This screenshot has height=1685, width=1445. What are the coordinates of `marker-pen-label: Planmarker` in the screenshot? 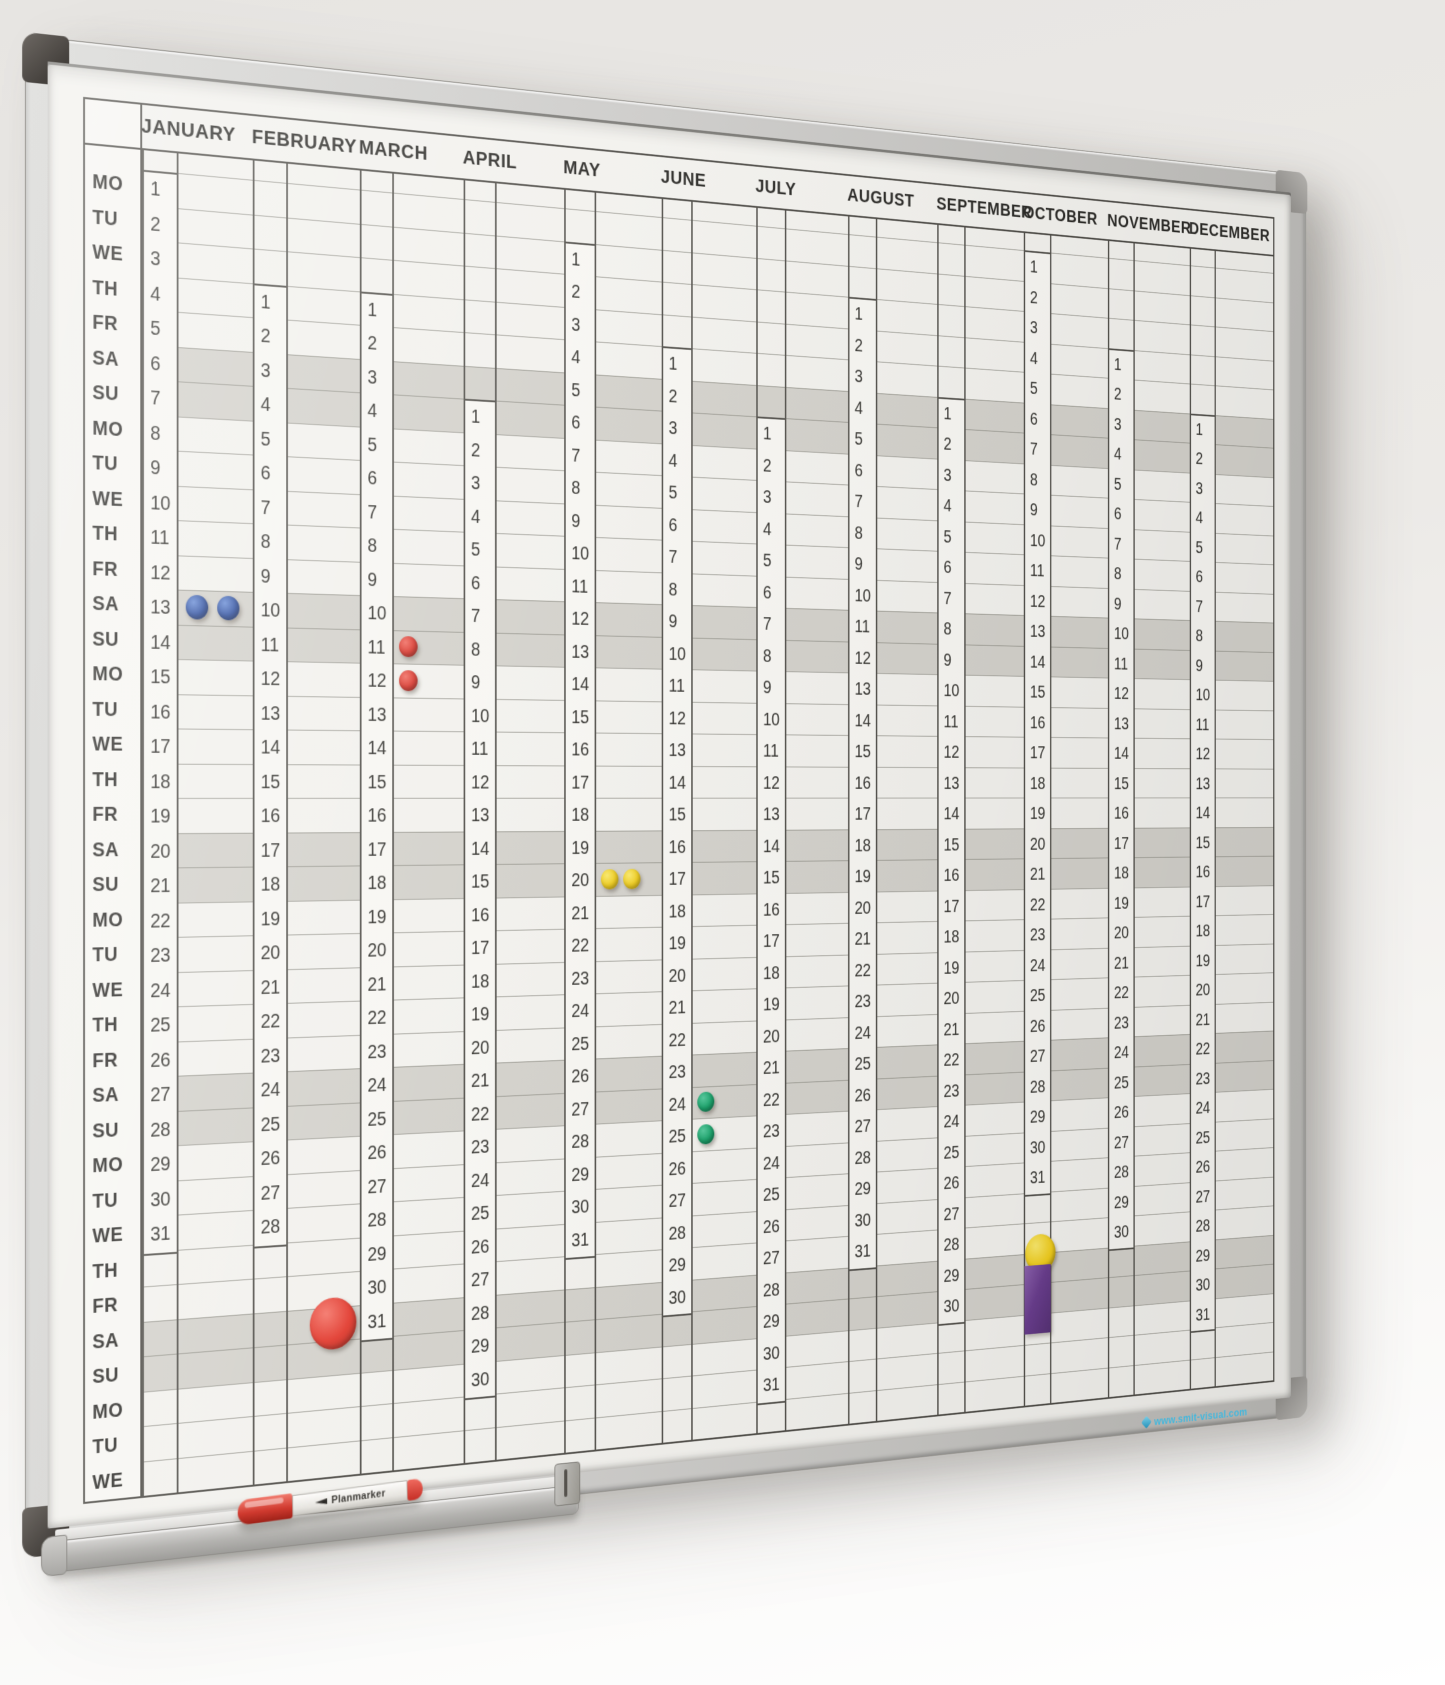 It's located at (358, 1497).